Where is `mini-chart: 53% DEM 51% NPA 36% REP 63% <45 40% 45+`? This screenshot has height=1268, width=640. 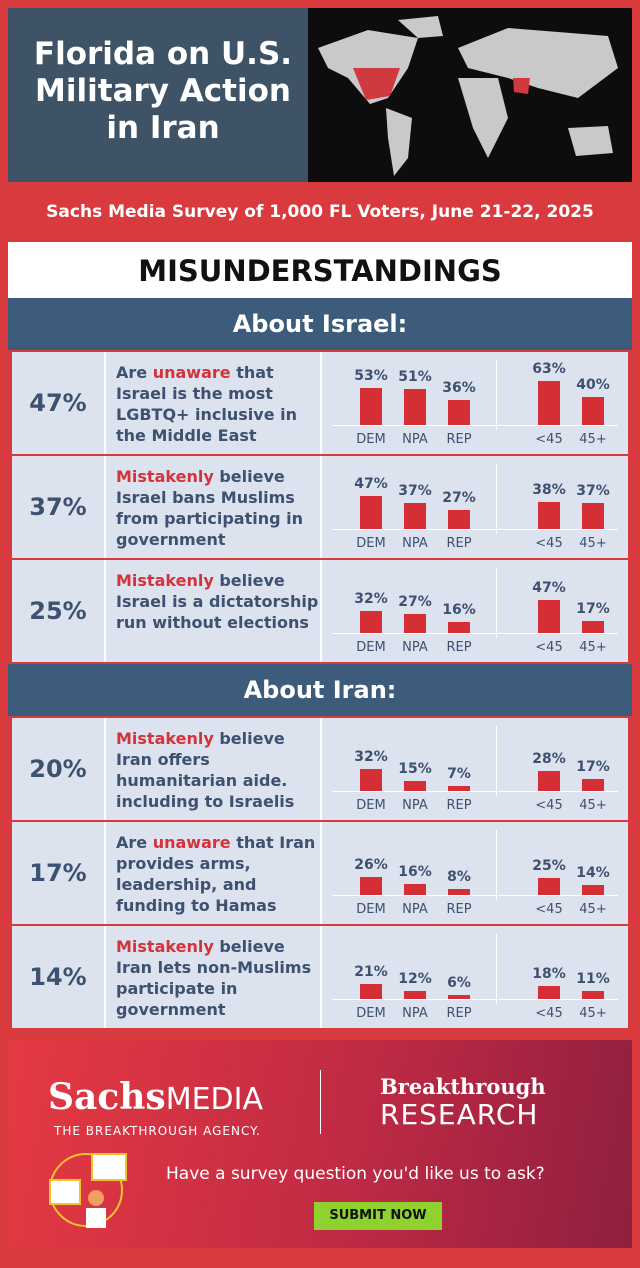 mini-chart: 53% DEM 51% NPA 36% REP 63% <45 40% 45+ is located at coordinates (475, 403).